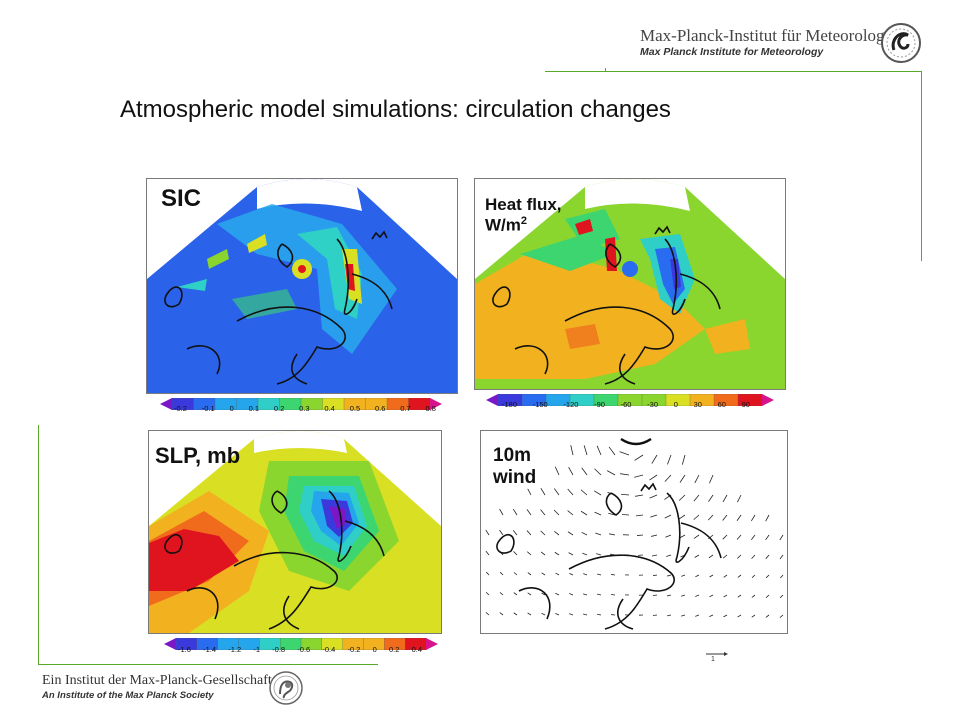 This screenshot has height=720, width=960. I want to click on frame-line-left, so click(38, 545).